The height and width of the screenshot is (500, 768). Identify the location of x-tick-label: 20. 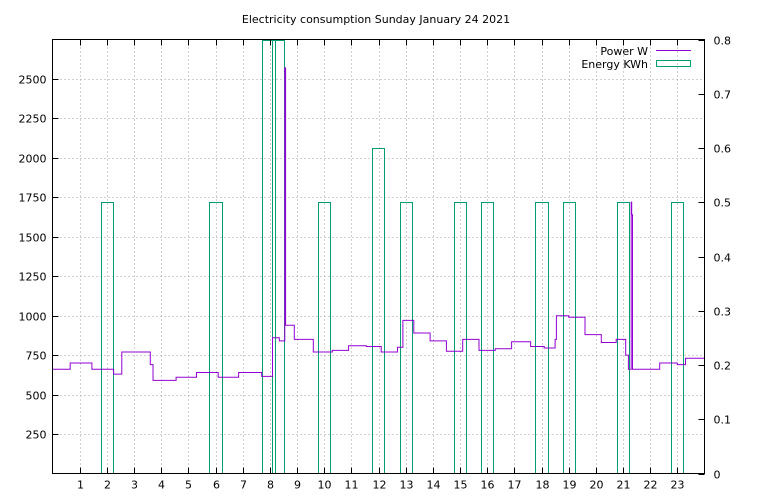
(597, 485).